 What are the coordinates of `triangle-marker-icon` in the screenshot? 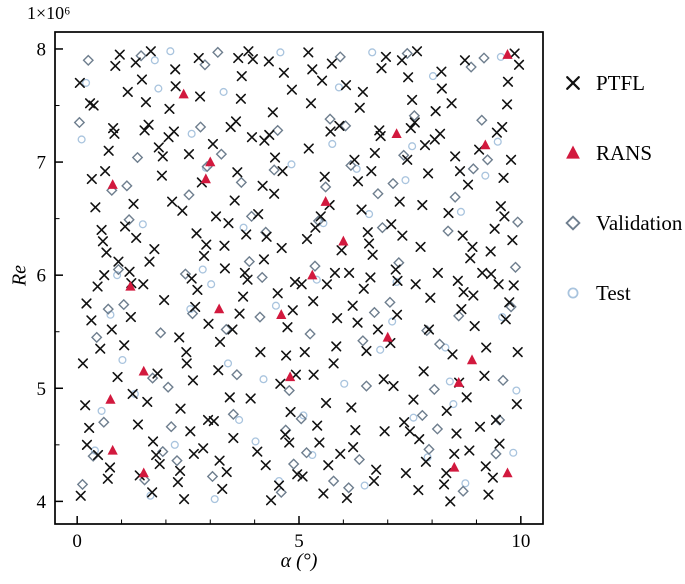 It's located at (573, 152).